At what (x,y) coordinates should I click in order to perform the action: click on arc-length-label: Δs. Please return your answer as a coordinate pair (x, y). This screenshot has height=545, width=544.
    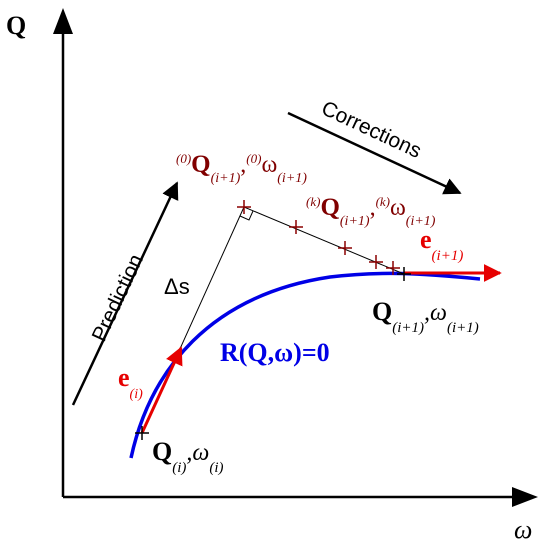
    Looking at the image, I should click on (177, 286).